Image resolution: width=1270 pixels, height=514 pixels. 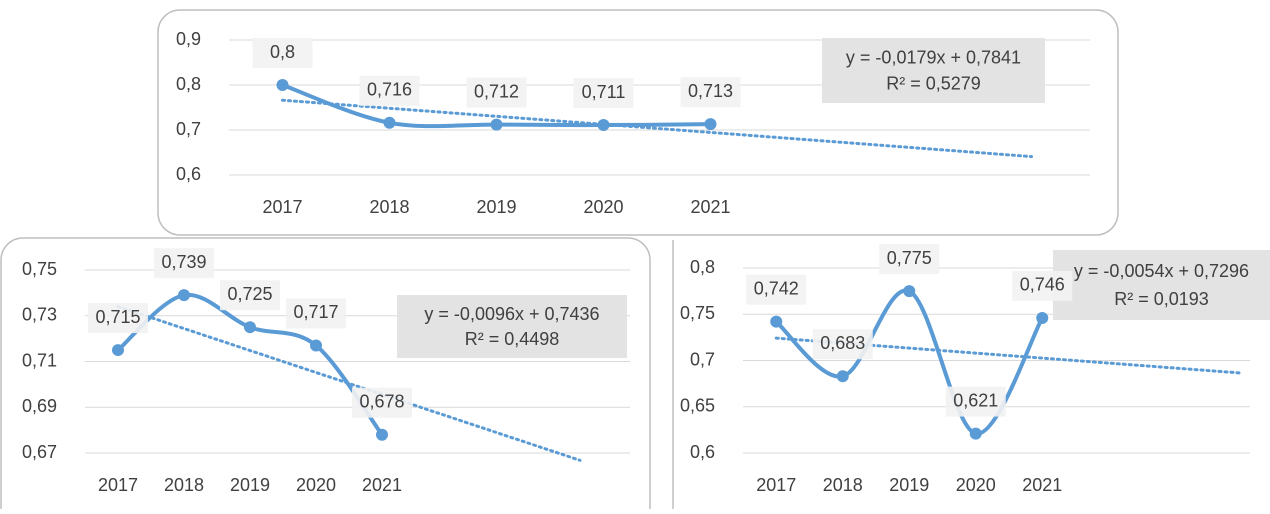 What do you see at coordinates (657, 128) in the screenshot?
I see `trendline` at bounding box center [657, 128].